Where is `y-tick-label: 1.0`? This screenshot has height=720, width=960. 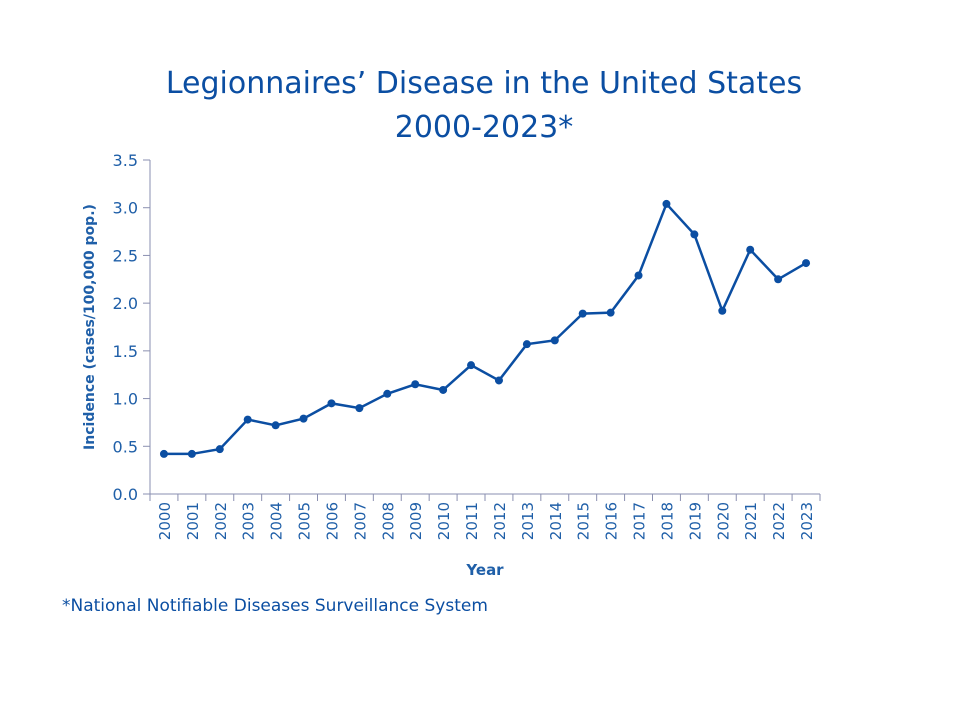
y-tick-label: 1.0 is located at coordinates (125, 399).